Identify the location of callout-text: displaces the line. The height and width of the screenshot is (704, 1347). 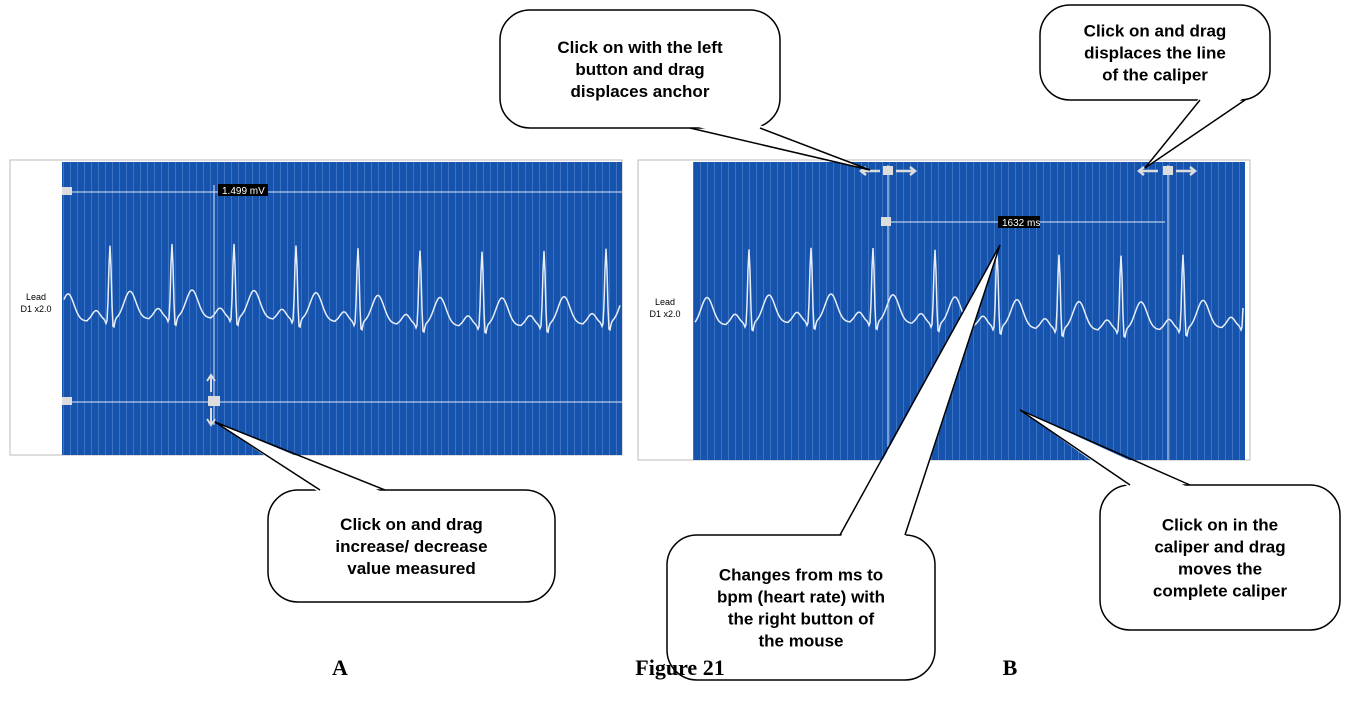
(1155, 53).